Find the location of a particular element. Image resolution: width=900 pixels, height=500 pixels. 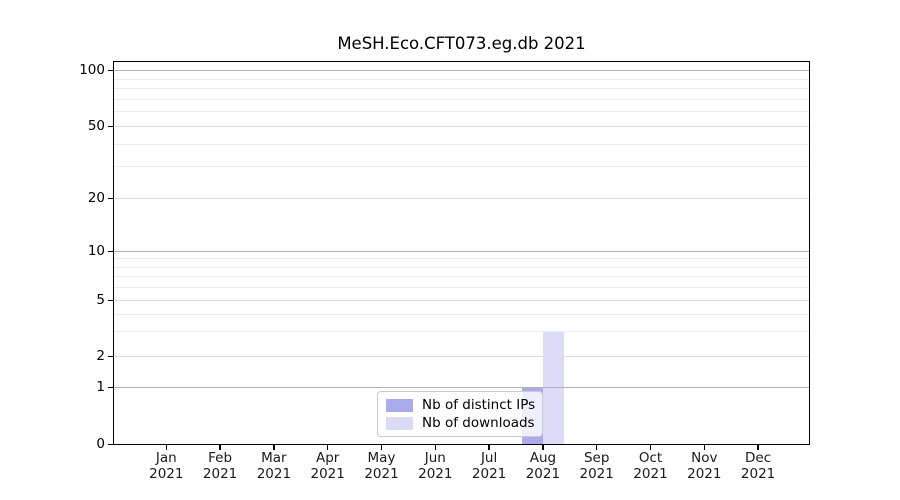

x-tick-label-line: Jan is located at coordinates (166, 458).